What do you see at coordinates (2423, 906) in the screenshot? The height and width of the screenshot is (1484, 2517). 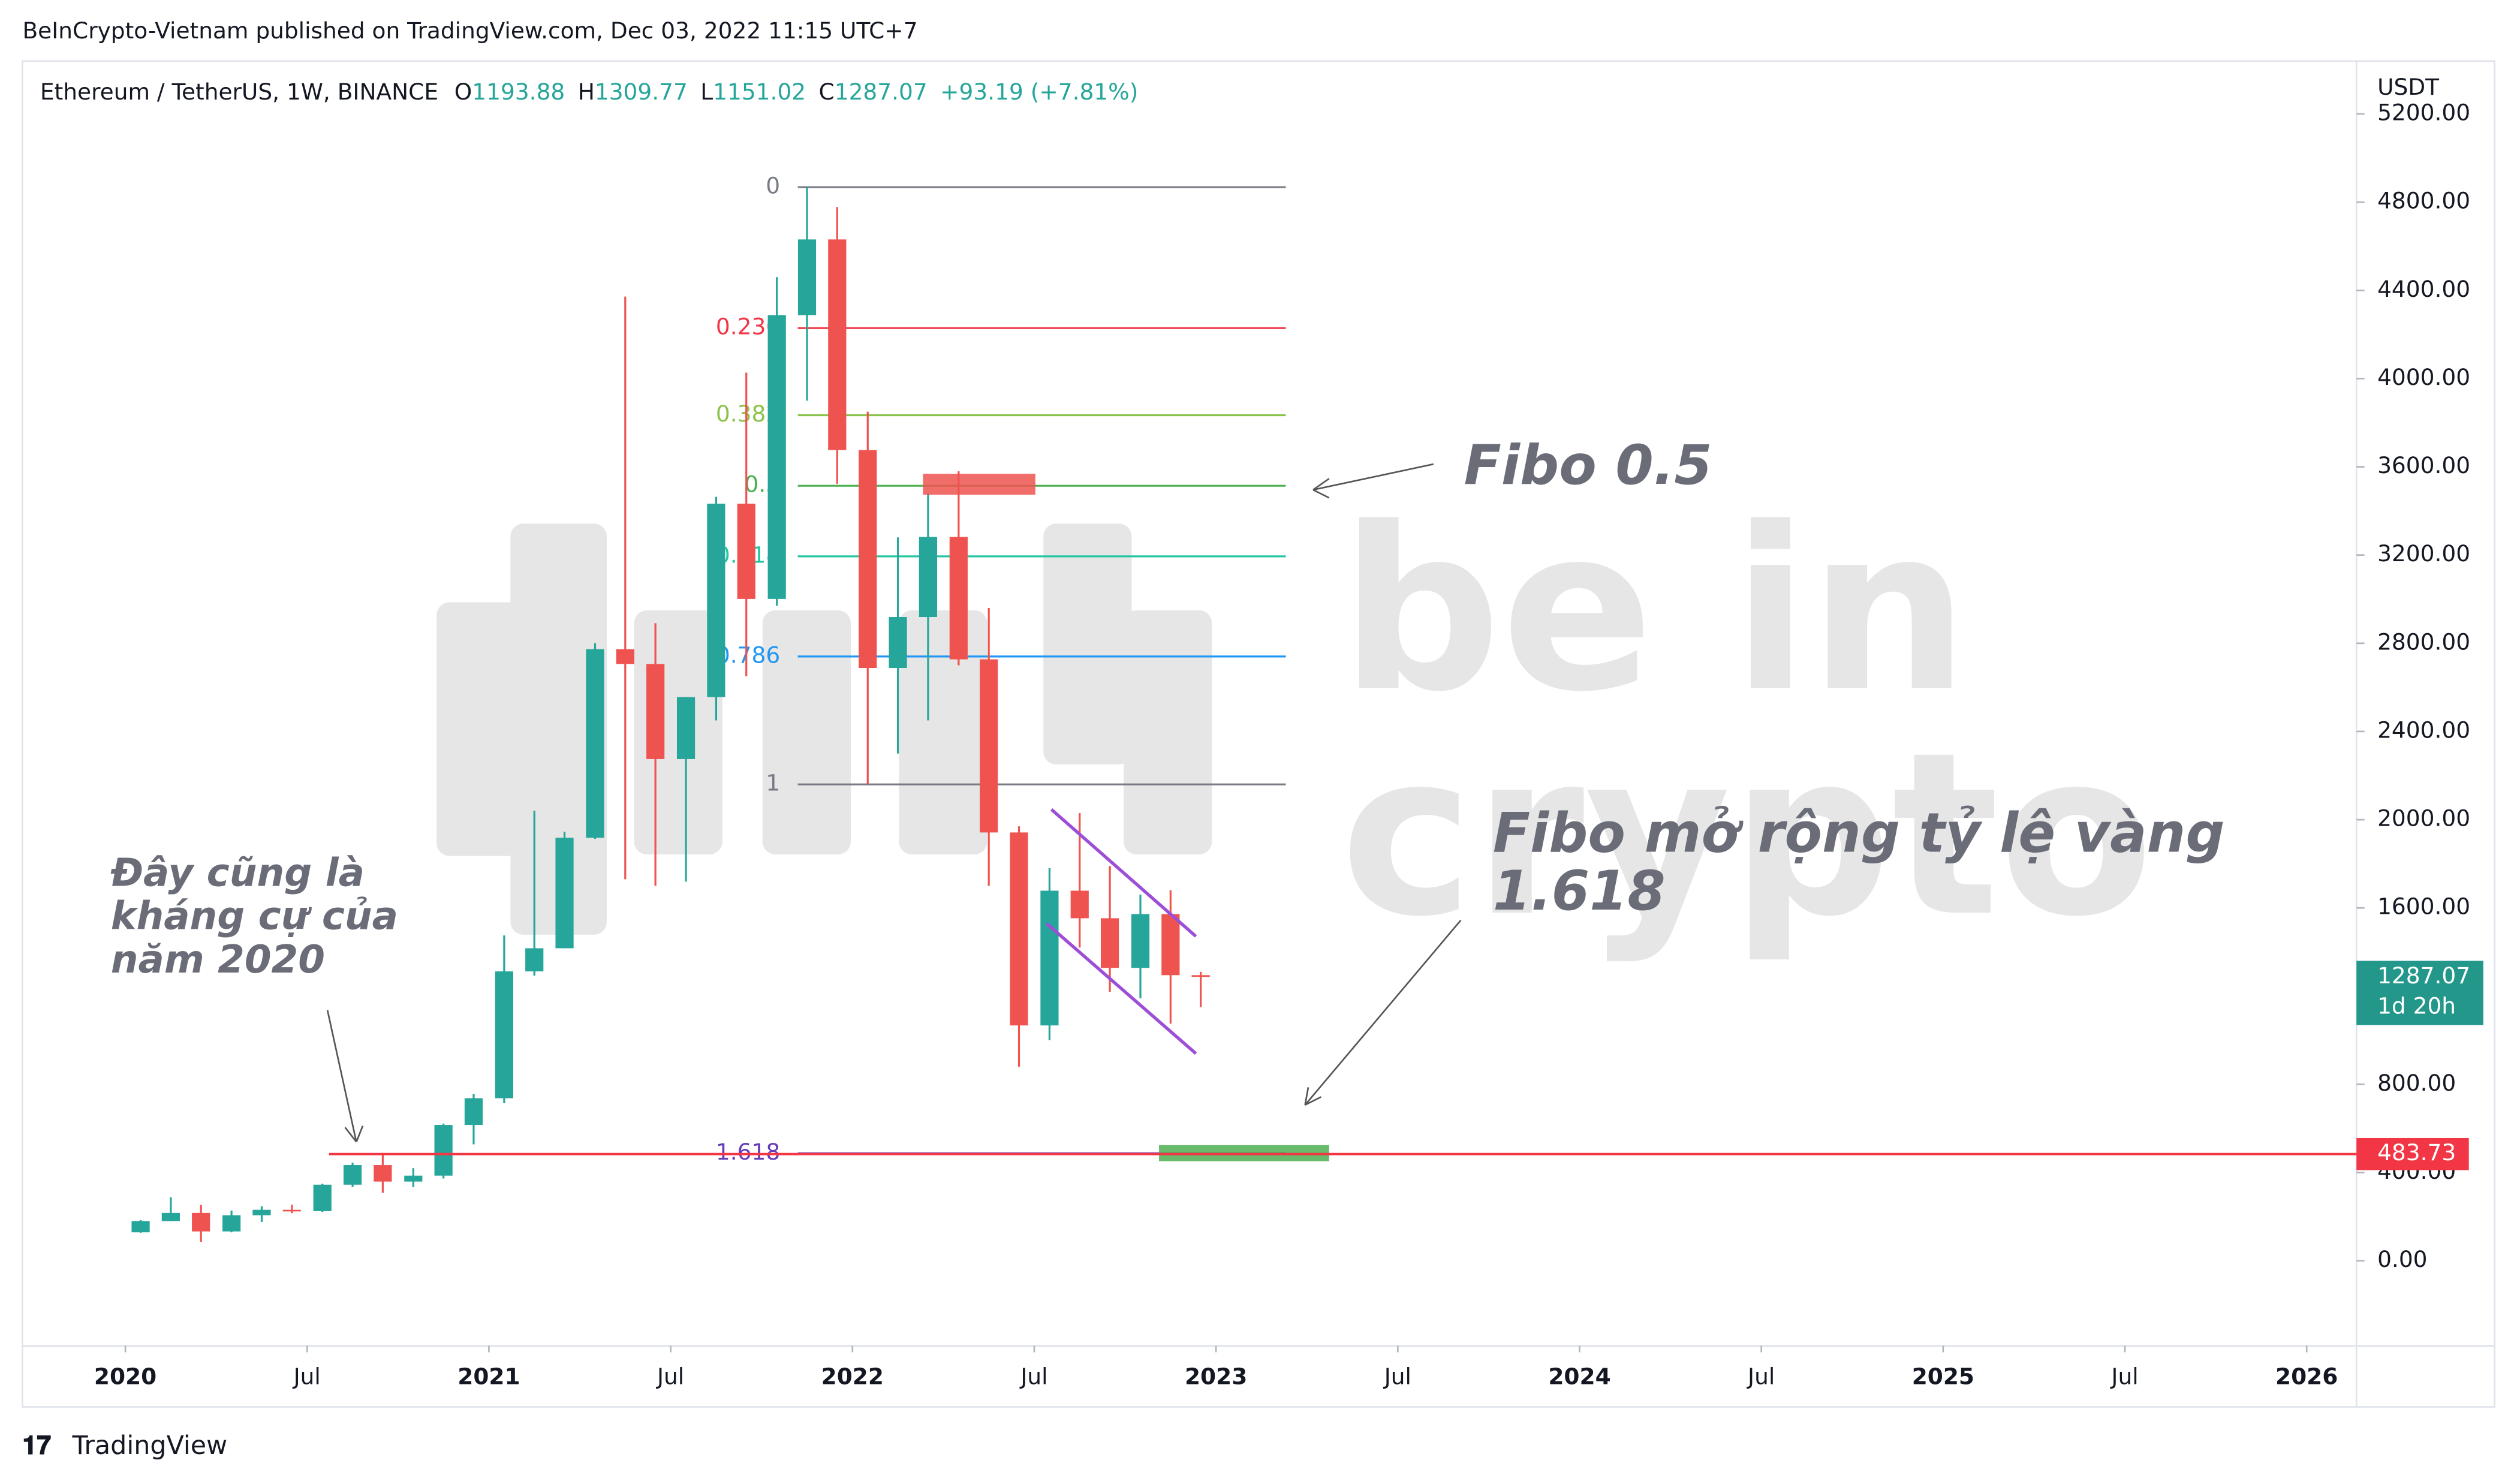 I see `y-tick-label: 1600.00` at bounding box center [2423, 906].